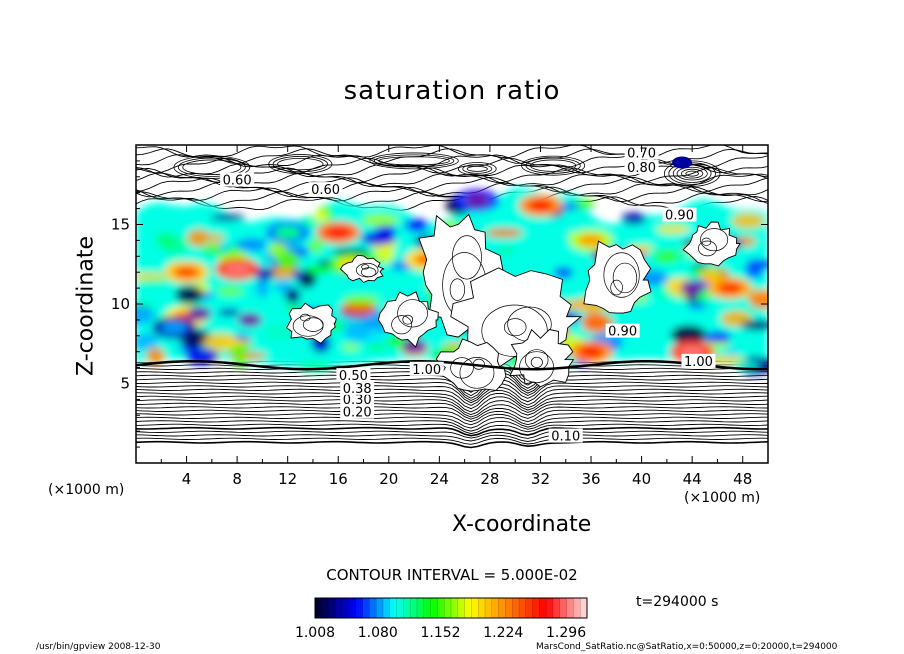  What do you see at coordinates (590, 479) in the screenshot?
I see `x-tick-label: 36` at bounding box center [590, 479].